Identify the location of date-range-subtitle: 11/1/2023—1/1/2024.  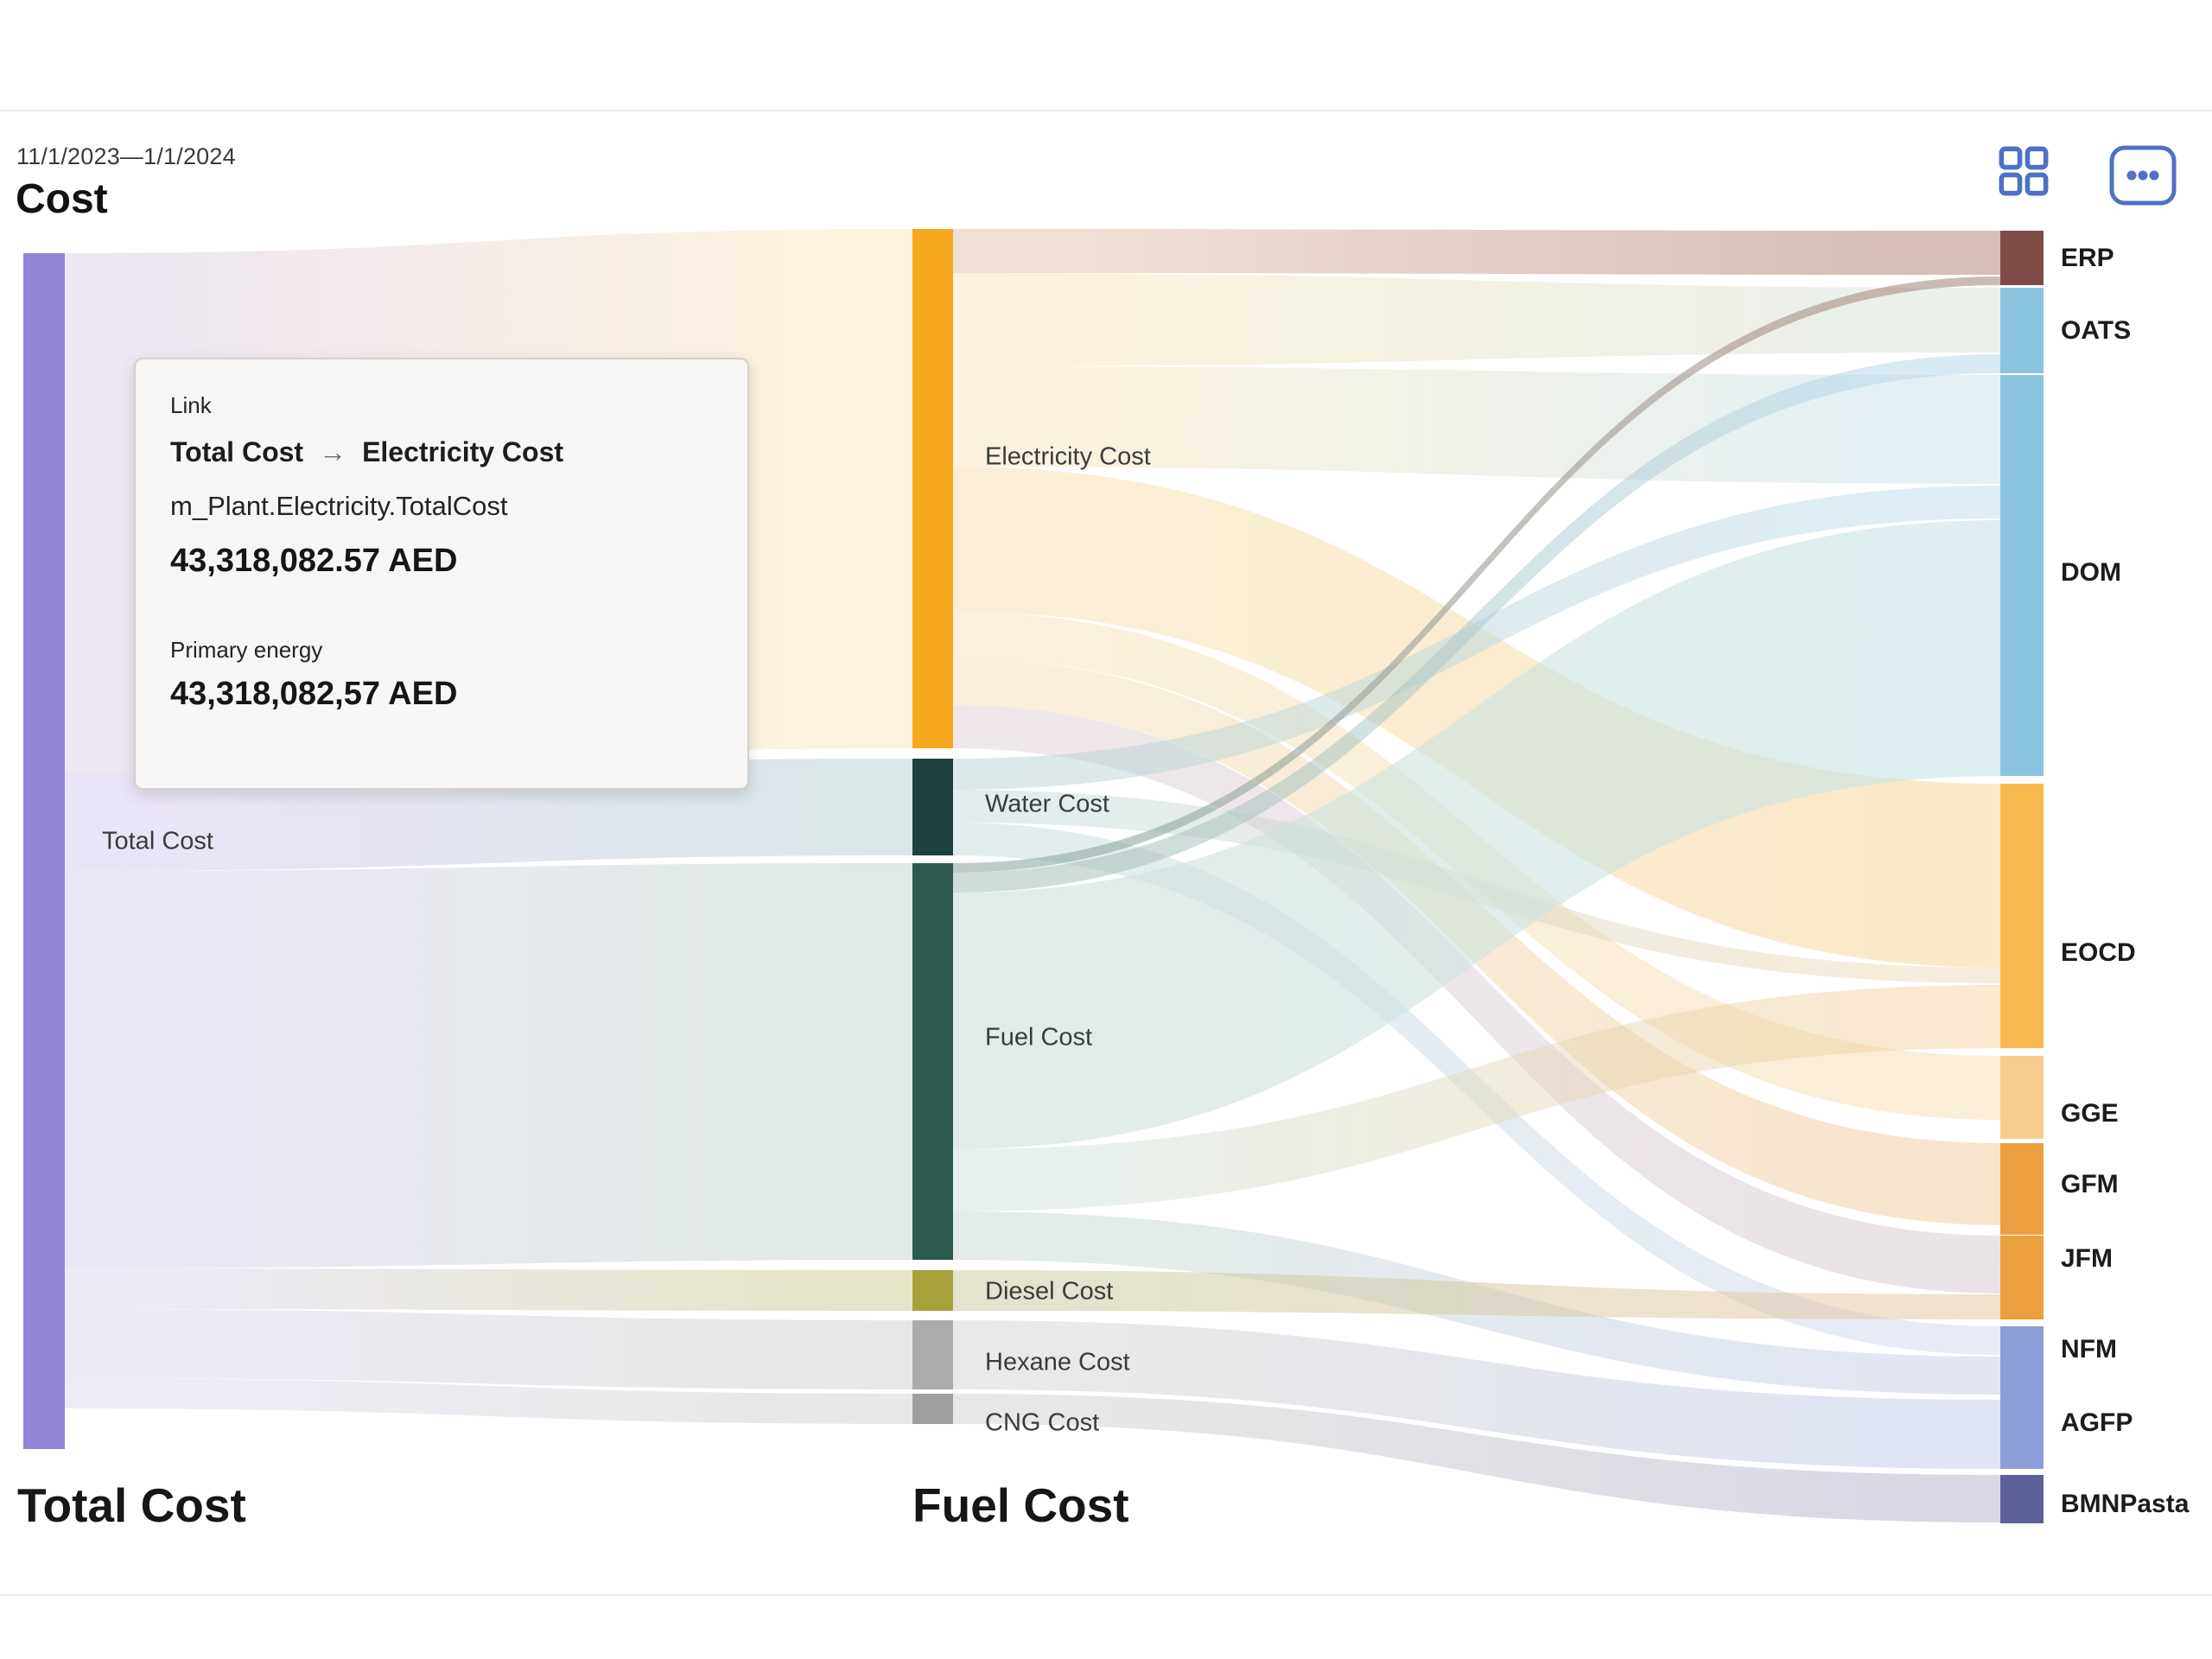
(126, 156).